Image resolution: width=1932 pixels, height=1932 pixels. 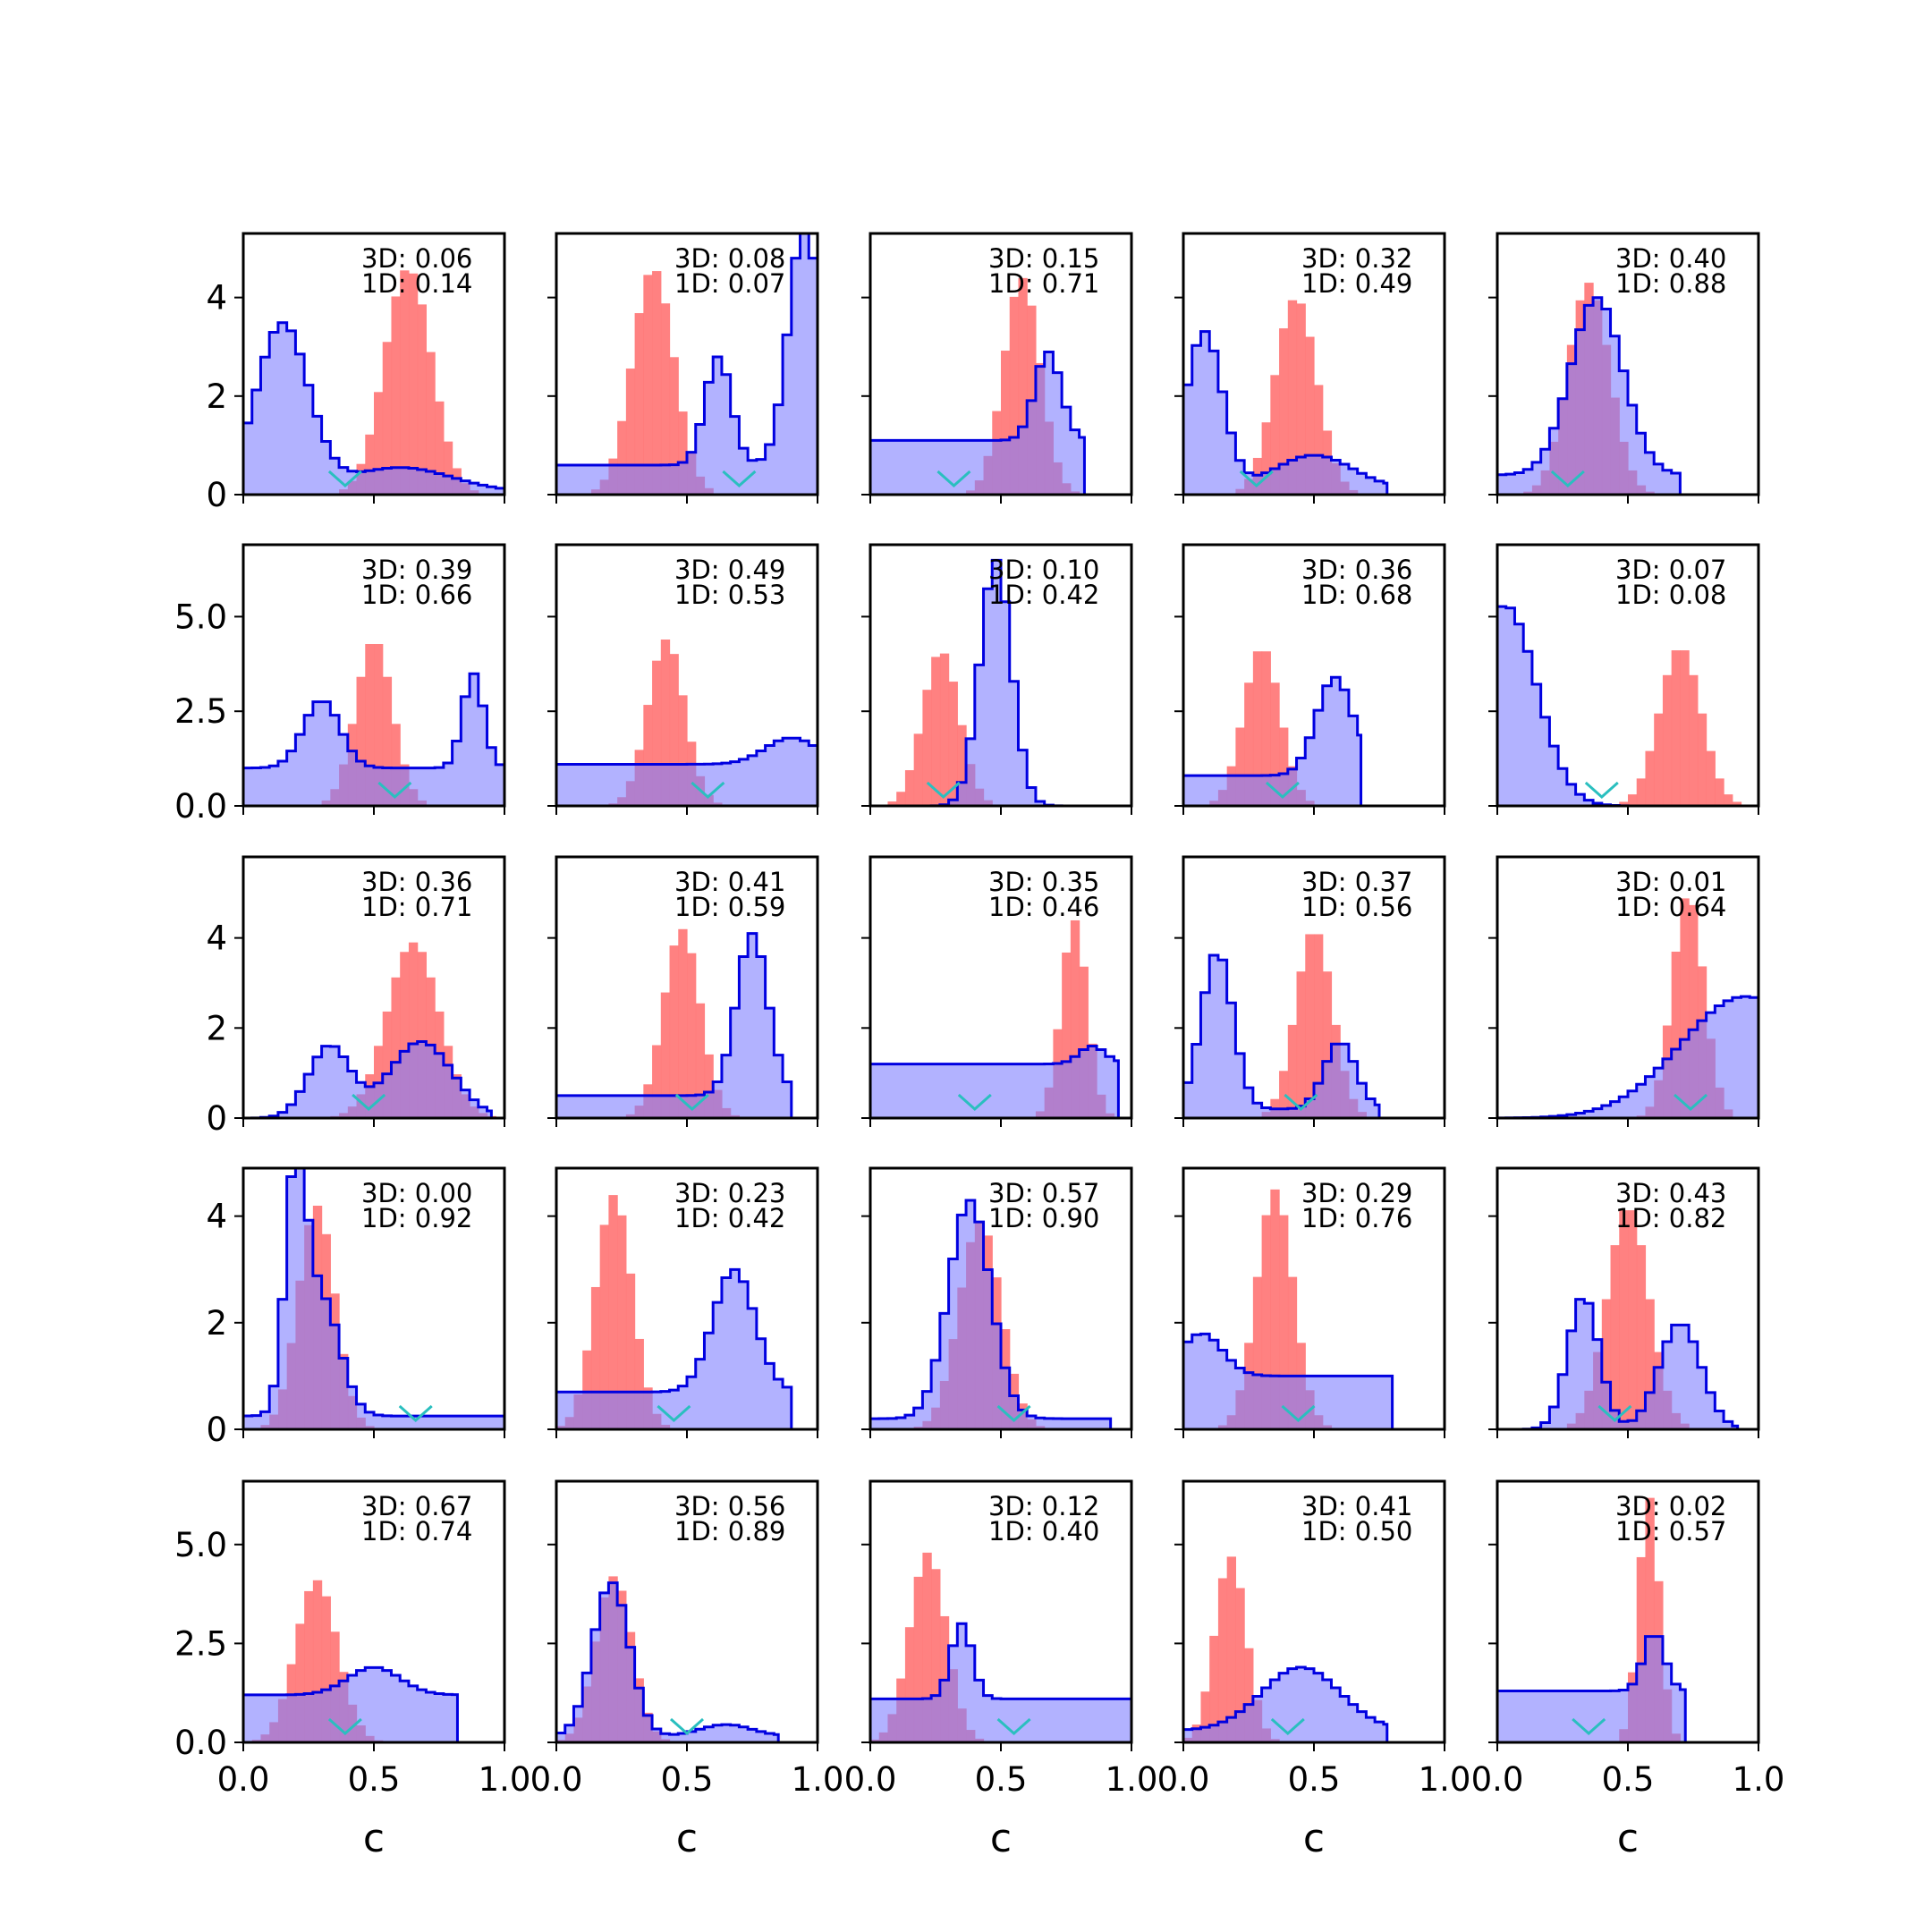 What do you see at coordinates (1356, 1531) in the screenshot?
I see `score-1d: 1D: 0.50` at bounding box center [1356, 1531].